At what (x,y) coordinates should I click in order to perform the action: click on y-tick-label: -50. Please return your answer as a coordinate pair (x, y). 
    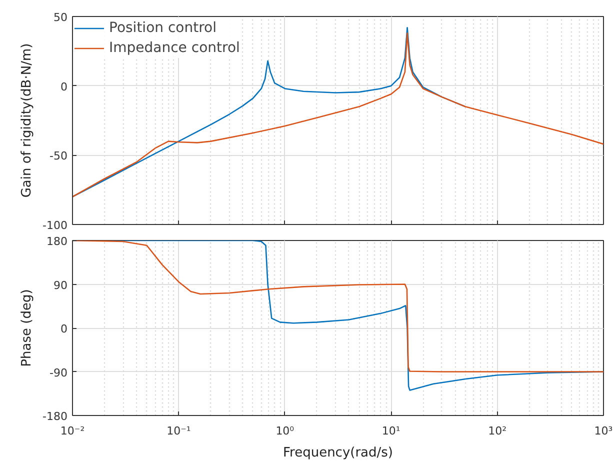
    Looking at the image, I should click on (59, 156).